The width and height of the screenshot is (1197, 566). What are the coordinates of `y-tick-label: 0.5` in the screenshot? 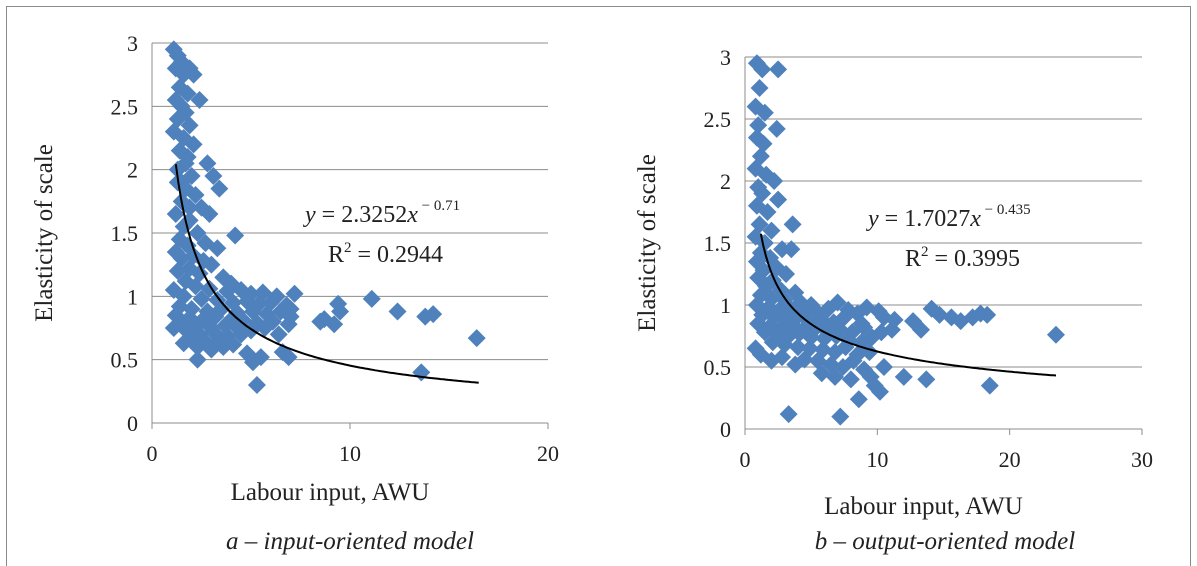 It's located at (718, 367).